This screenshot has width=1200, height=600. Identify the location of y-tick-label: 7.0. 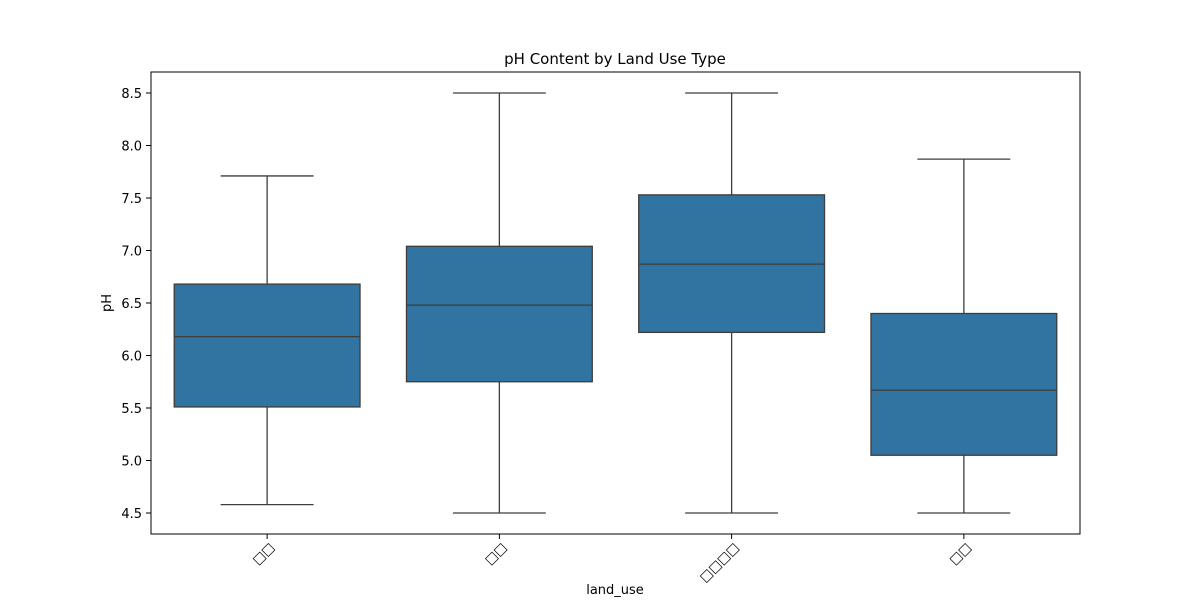
(131, 252).